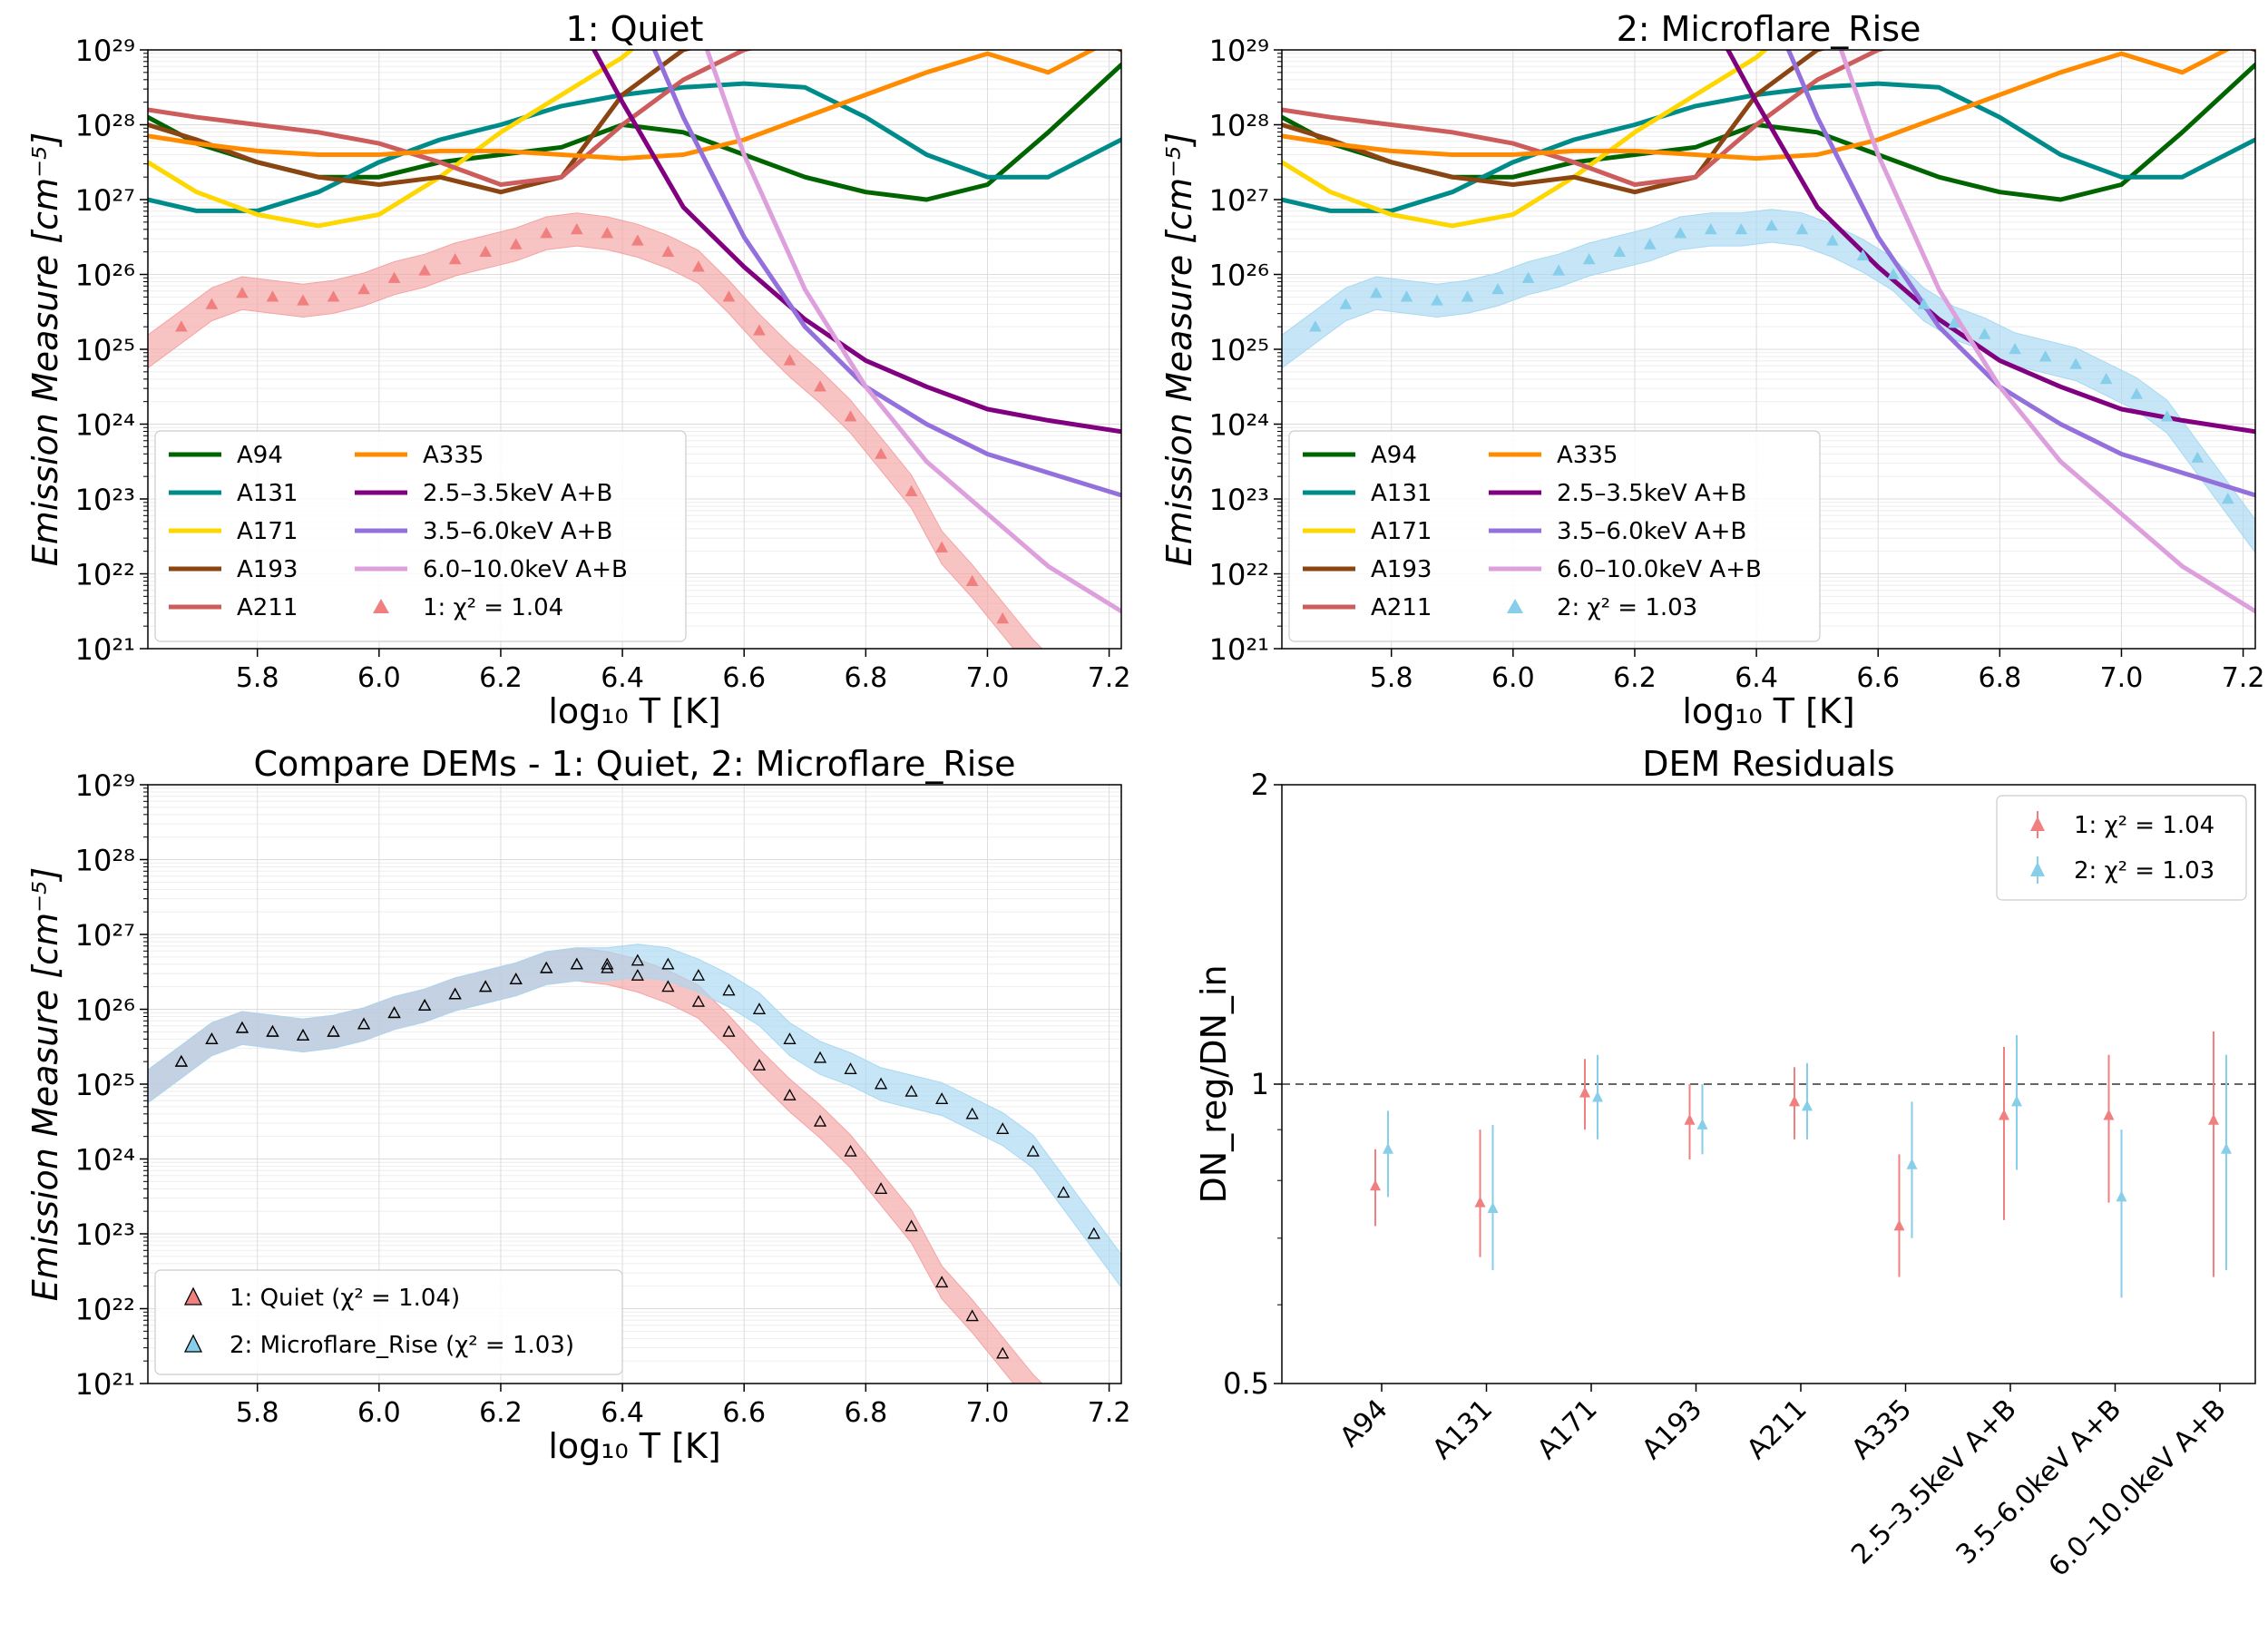 This screenshot has width=2268, height=1633. What do you see at coordinates (1652, 531) in the screenshot?
I see `legend-label: 3.5–6.0keV A+B` at bounding box center [1652, 531].